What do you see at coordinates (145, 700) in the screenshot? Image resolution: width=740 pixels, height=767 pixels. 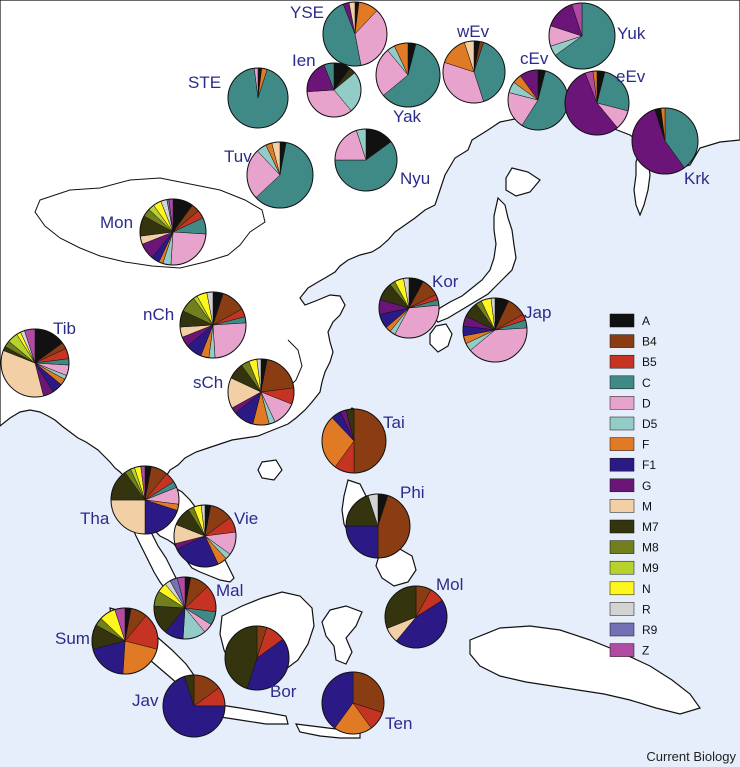 I see `population-label-jav: Jav` at bounding box center [145, 700].